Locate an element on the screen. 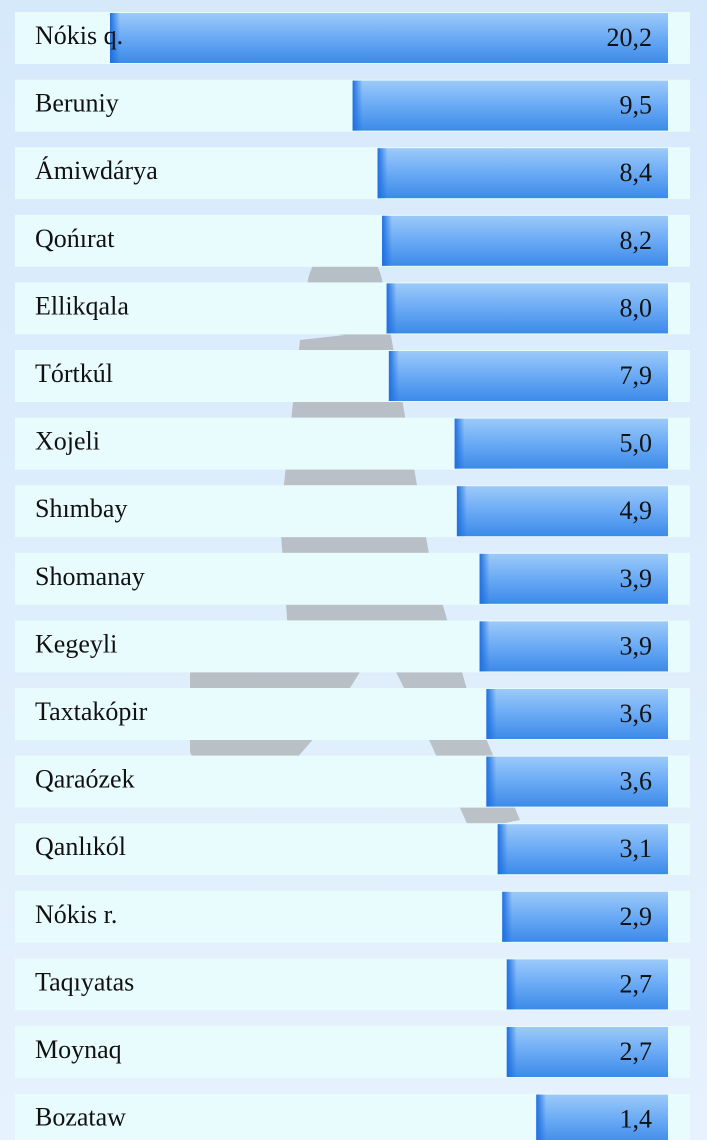 This screenshot has height=1140, width=707. category-label: Moynaq is located at coordinates (78, 1049).